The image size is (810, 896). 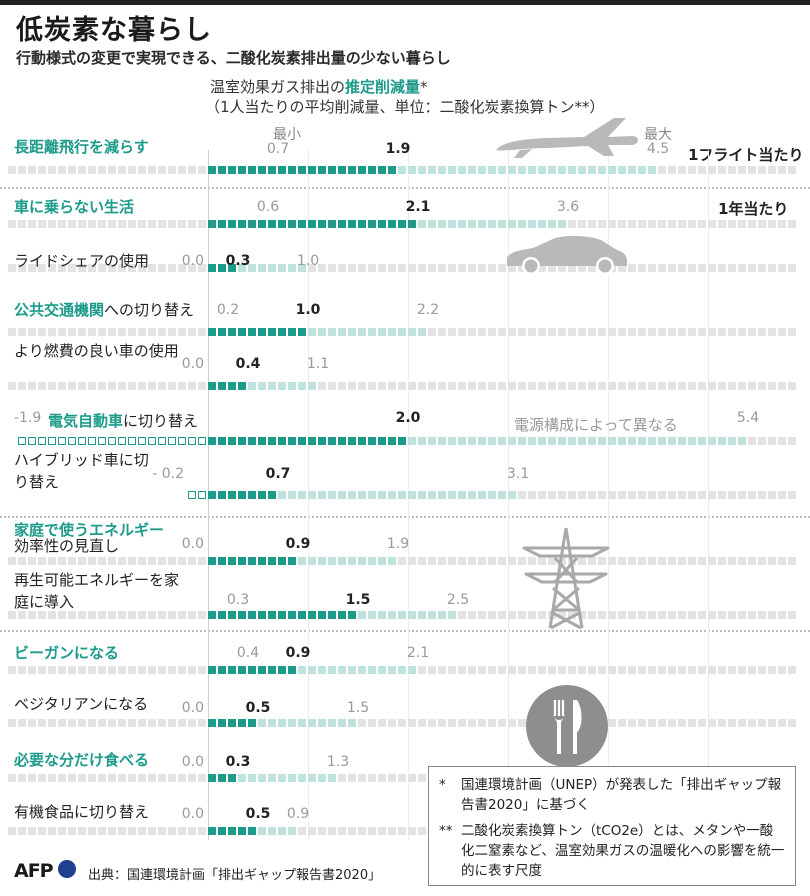 What do you see at coordinates (298, 653) in the screenshot?
I see `mid-value-vegan: 0.9` at bounding box center [298, 653].